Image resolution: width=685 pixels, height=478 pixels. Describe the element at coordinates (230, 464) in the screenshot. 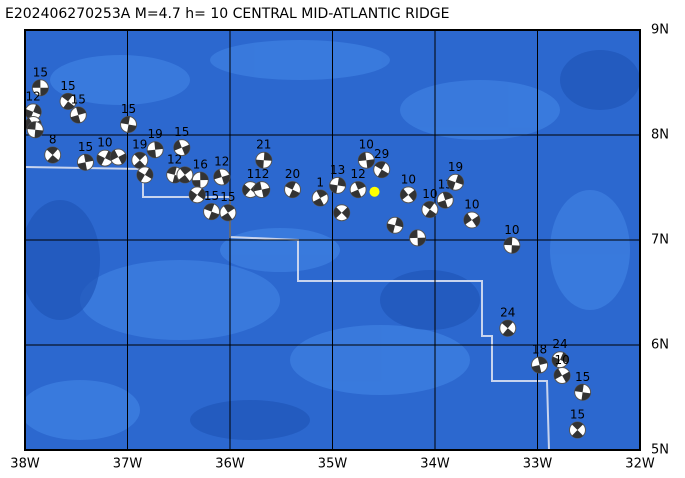

I see `lon-tick-label: 36W` at that location.